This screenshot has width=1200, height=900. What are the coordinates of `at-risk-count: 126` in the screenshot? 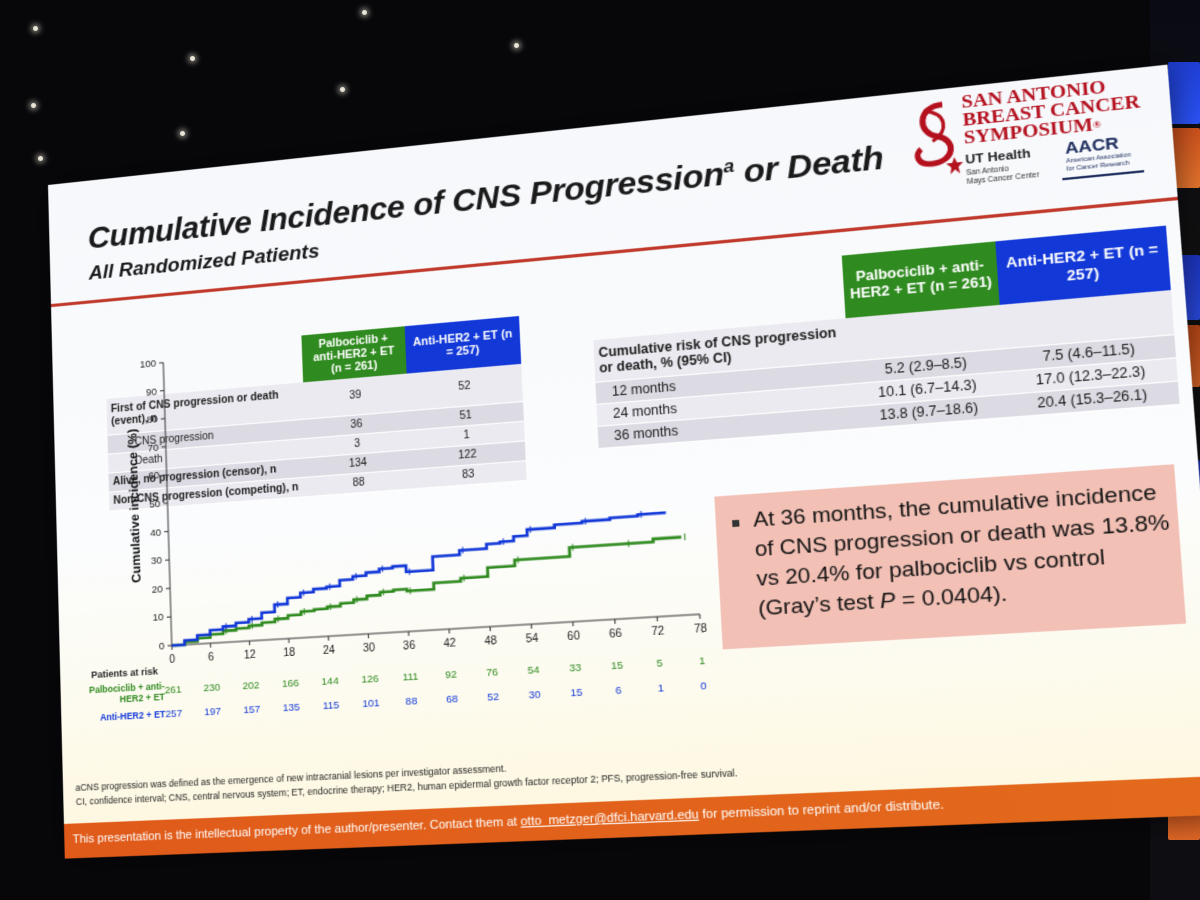 It's located at (369, 680).